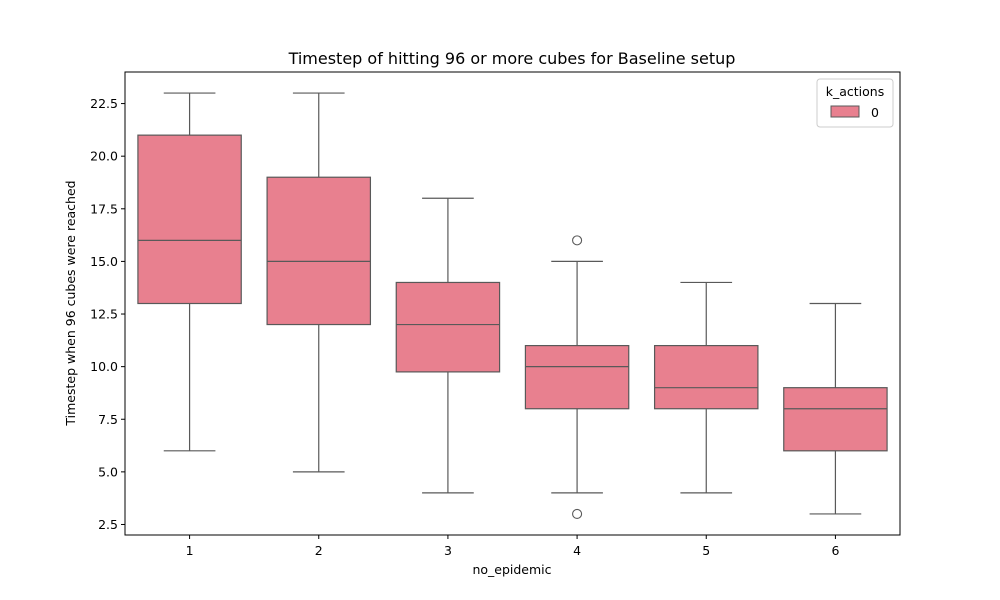 This screenshot has height=600, width=1000. What do you see at coordinates (108, 524) in the screenshot?
I see `y-tick-label: 2.5` at bounding box center [108, 524].